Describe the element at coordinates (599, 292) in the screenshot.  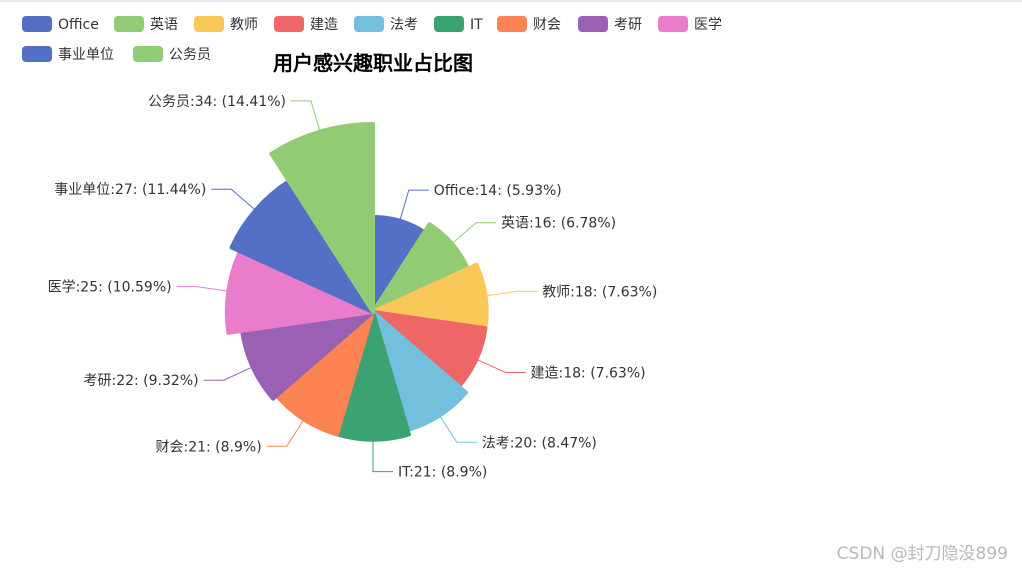
I see `data-label: 教师:18: (7.63%)` at that location.